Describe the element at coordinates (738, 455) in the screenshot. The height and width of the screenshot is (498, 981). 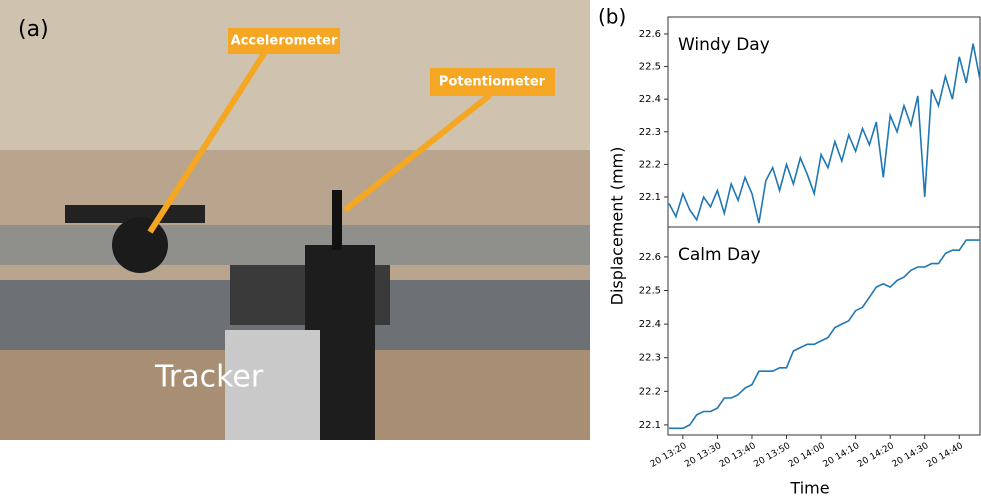
I see `x-tick-label: 20 13:40` at that location.